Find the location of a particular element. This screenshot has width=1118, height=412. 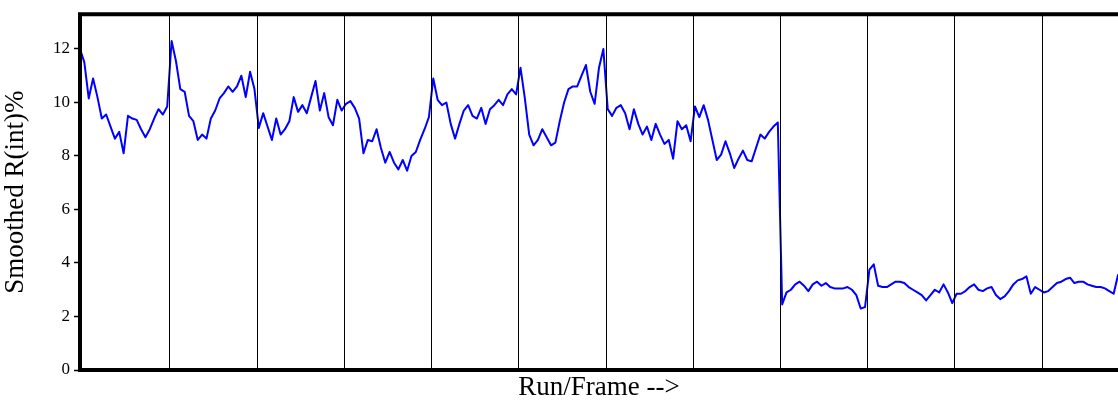

y-tick-label: 0 is located at coordinates (65, 369).